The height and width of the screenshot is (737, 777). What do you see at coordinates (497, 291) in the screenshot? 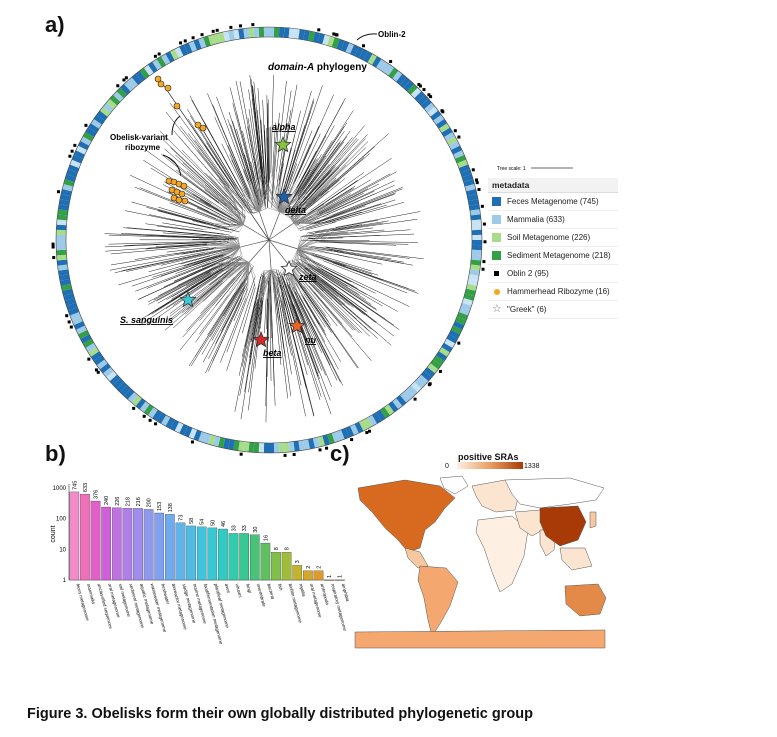
I see `circle-icon` at bounding box center [497, 291].